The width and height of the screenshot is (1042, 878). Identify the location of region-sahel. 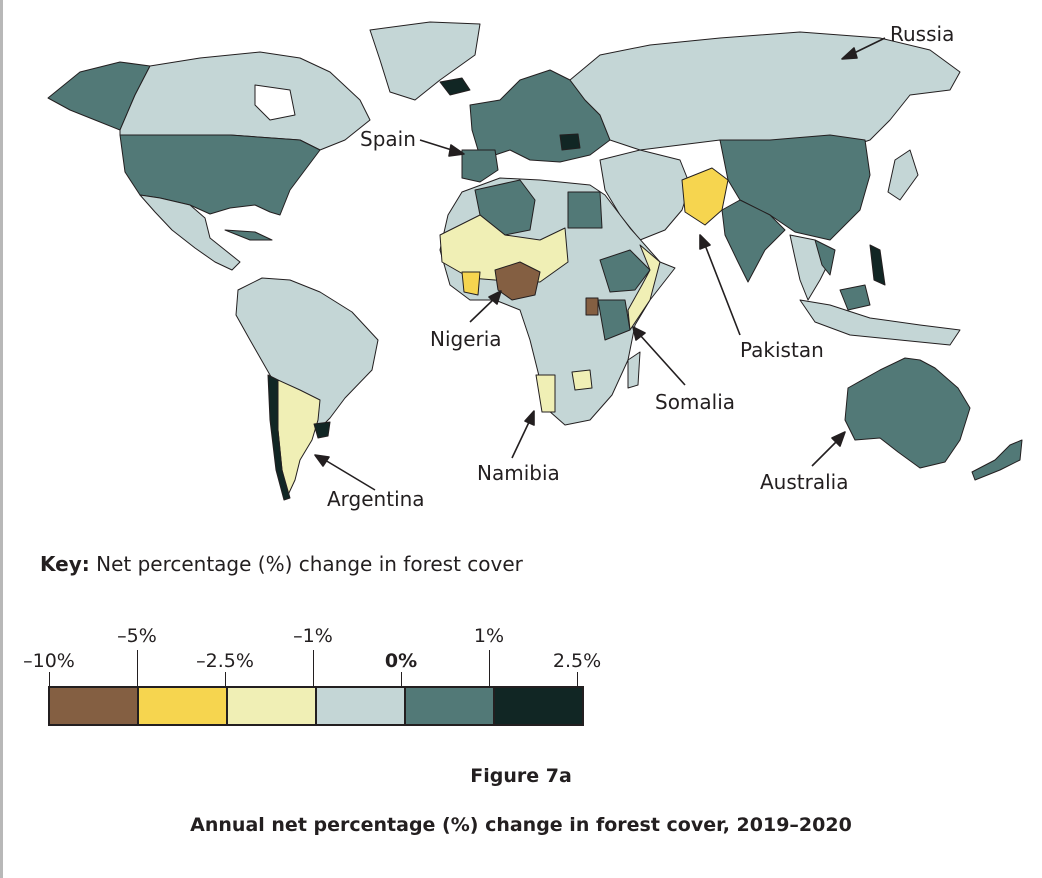
(504, 248).